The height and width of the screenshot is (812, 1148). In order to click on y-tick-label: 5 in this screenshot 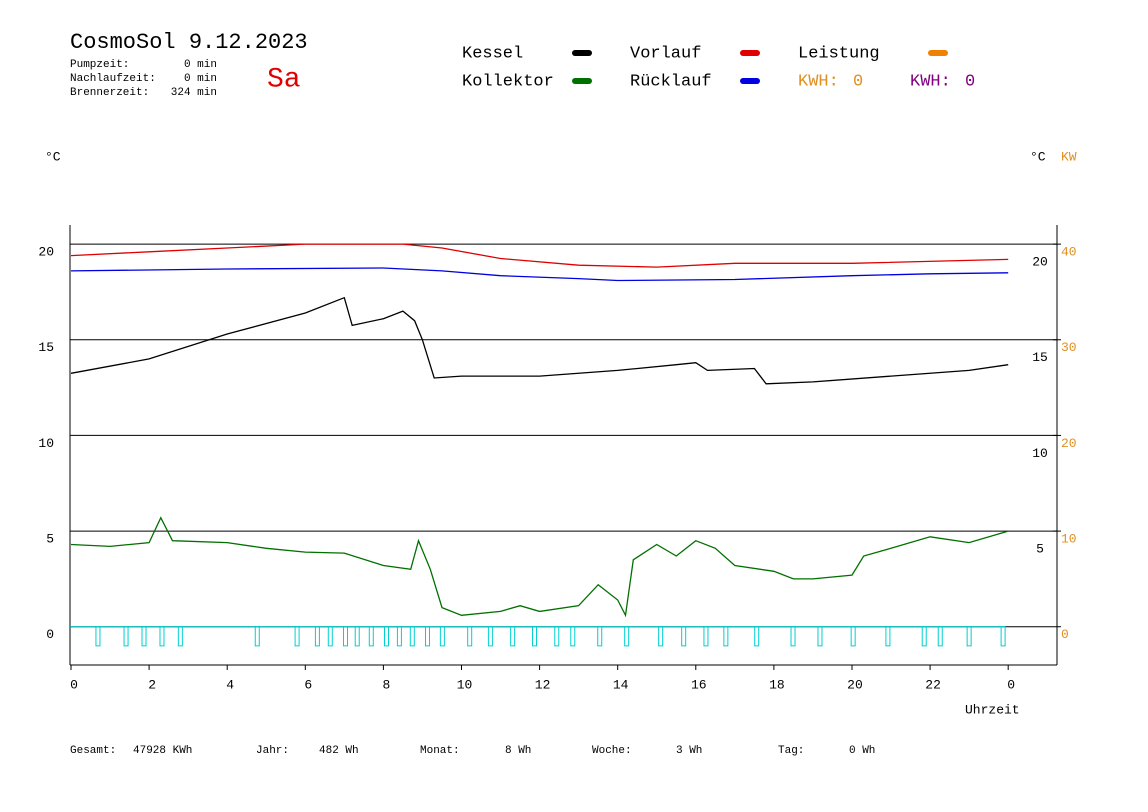, I will do `click(50, 539)`.